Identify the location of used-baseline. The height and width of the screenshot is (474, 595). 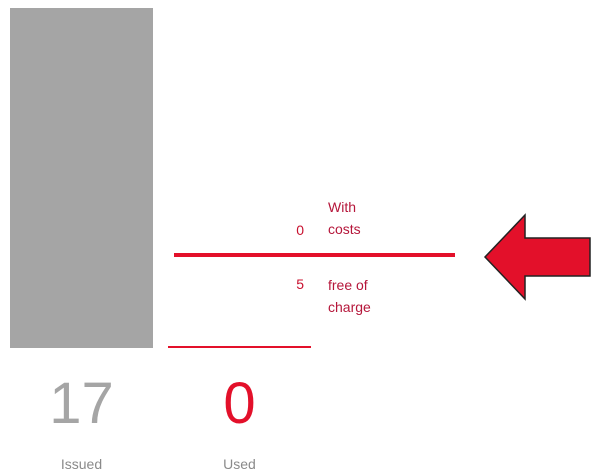
(239, 347).